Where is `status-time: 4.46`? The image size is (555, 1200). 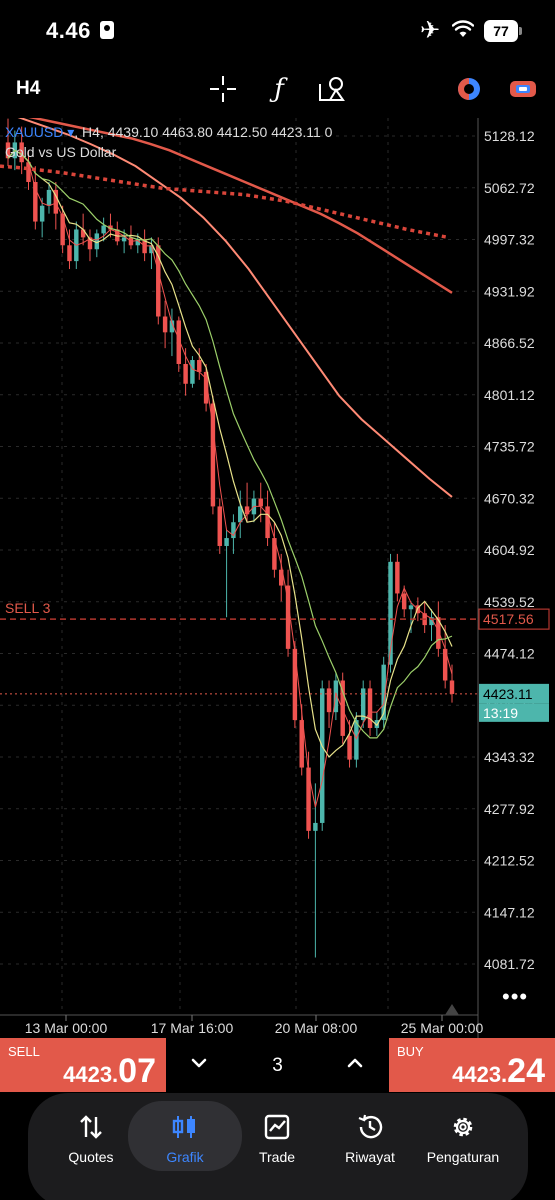
status-time: 4.46 is located at coordinates (68, 30).